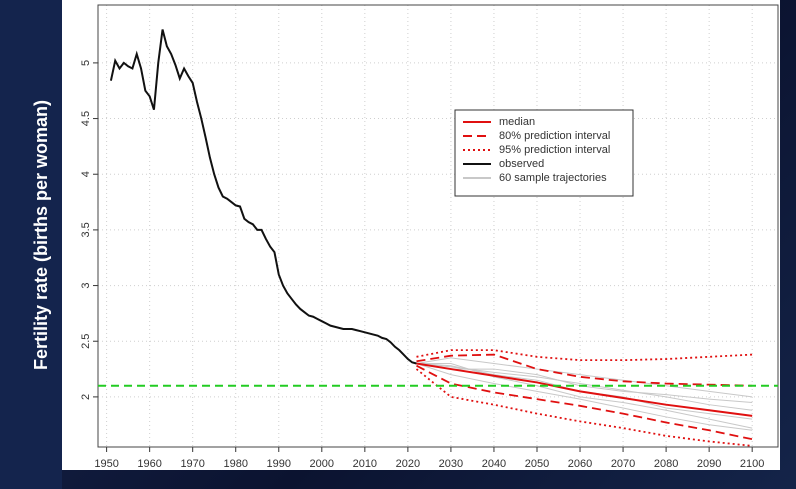  I want to click on y-tick-label: 4, so click(86, 174).